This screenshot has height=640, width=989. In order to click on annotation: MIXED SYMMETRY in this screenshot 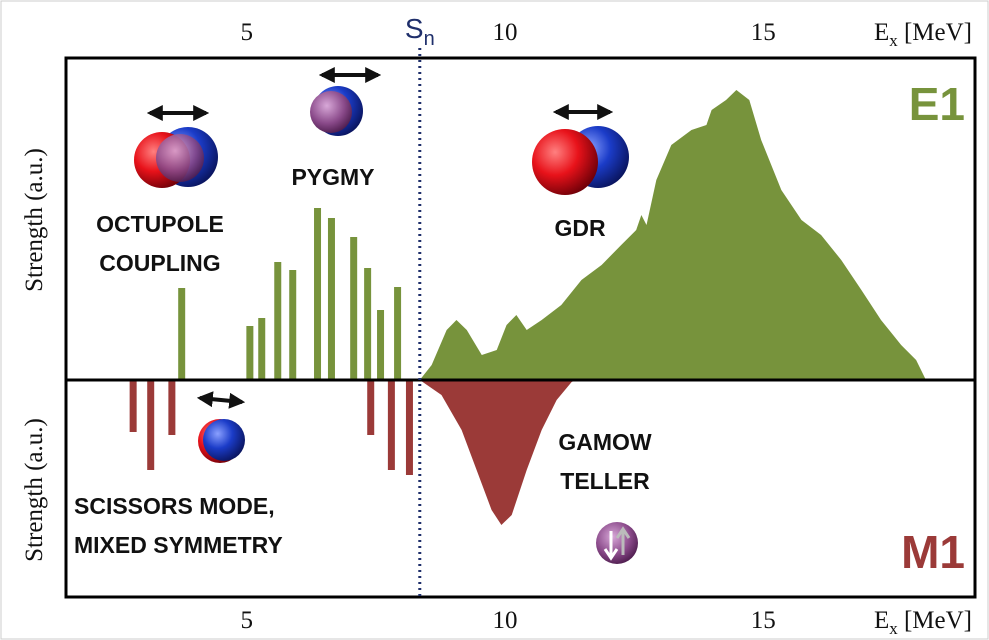, I will do `click(178, 545)`.